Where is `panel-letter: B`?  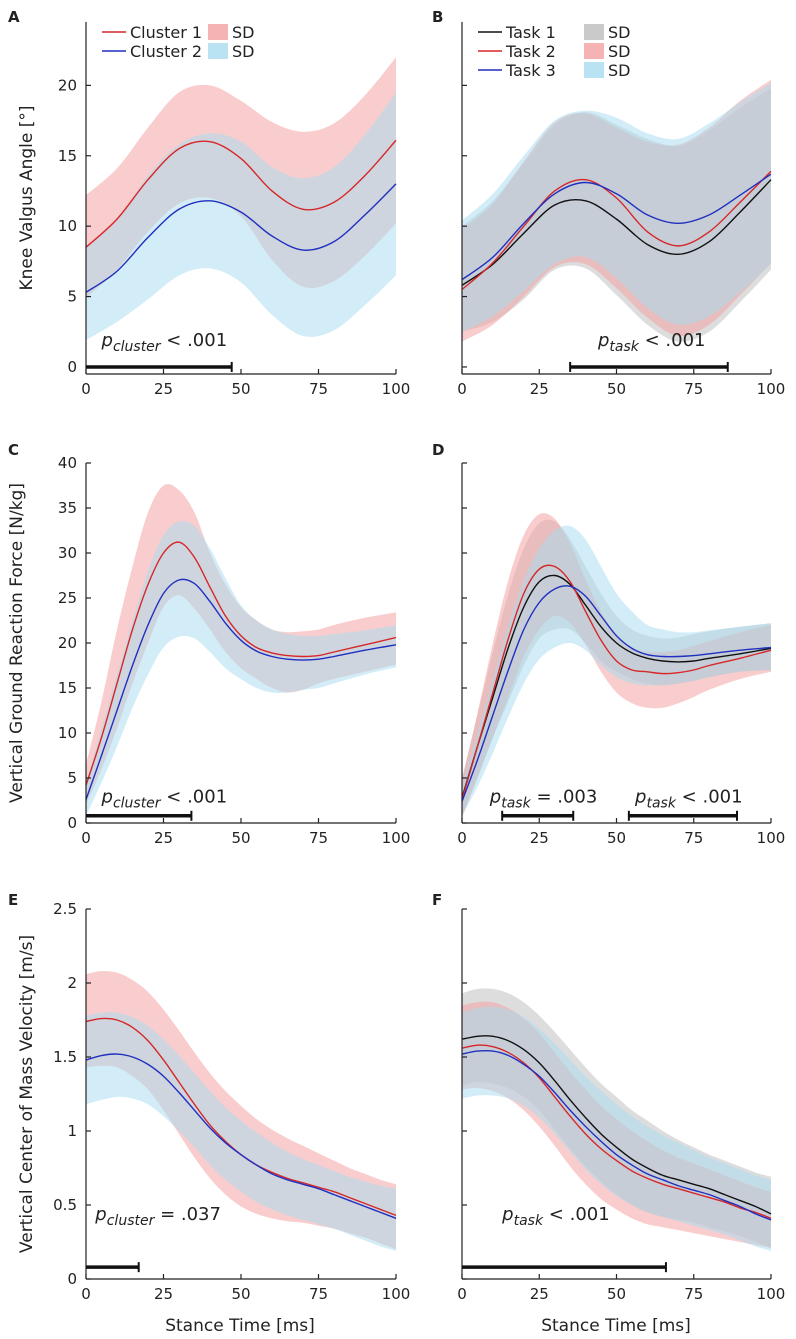
panel-letter: B is located at coordinates (437, 17).